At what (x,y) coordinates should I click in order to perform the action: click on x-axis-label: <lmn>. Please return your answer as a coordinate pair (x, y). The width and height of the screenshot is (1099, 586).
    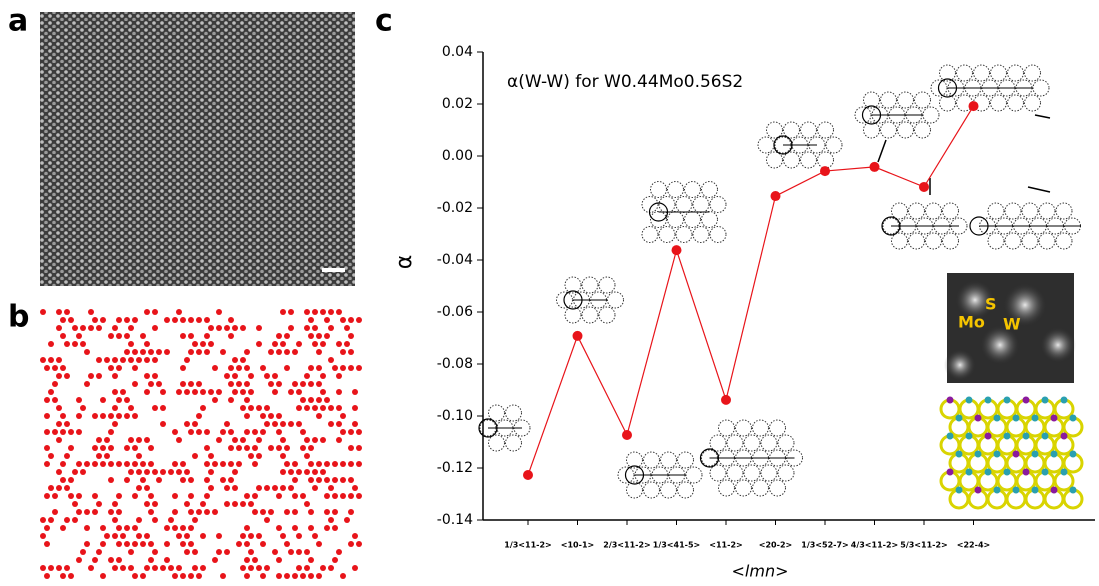
    Looking at the image, I should click on (760, 571).